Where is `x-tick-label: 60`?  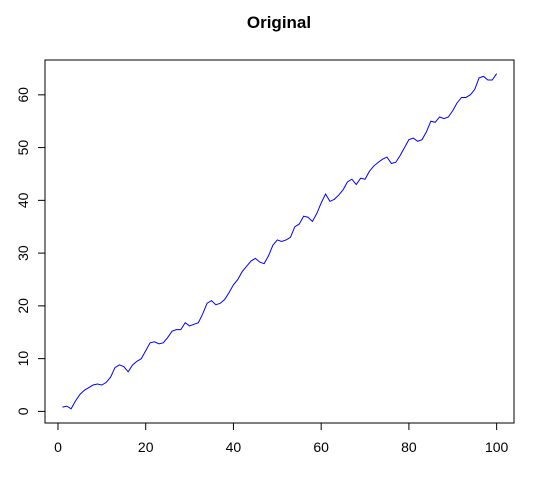
x-tick-label: 60 is located at coordinates (321, 447).